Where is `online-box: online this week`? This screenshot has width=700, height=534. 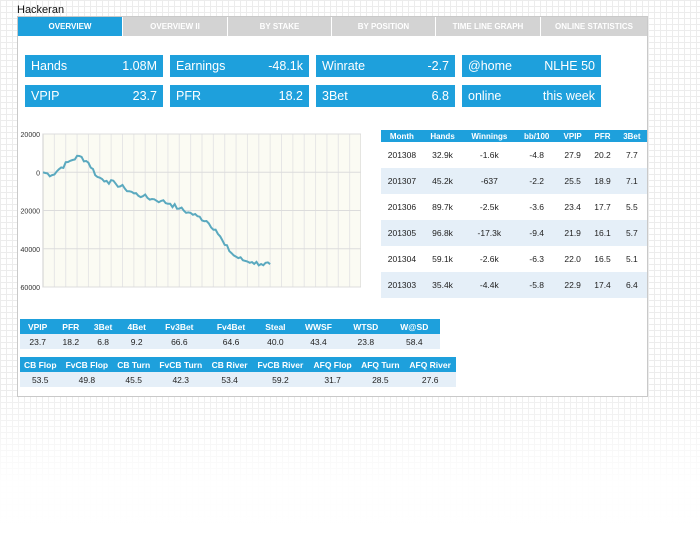
online-box: online this week is located at coordinates (531, 96).